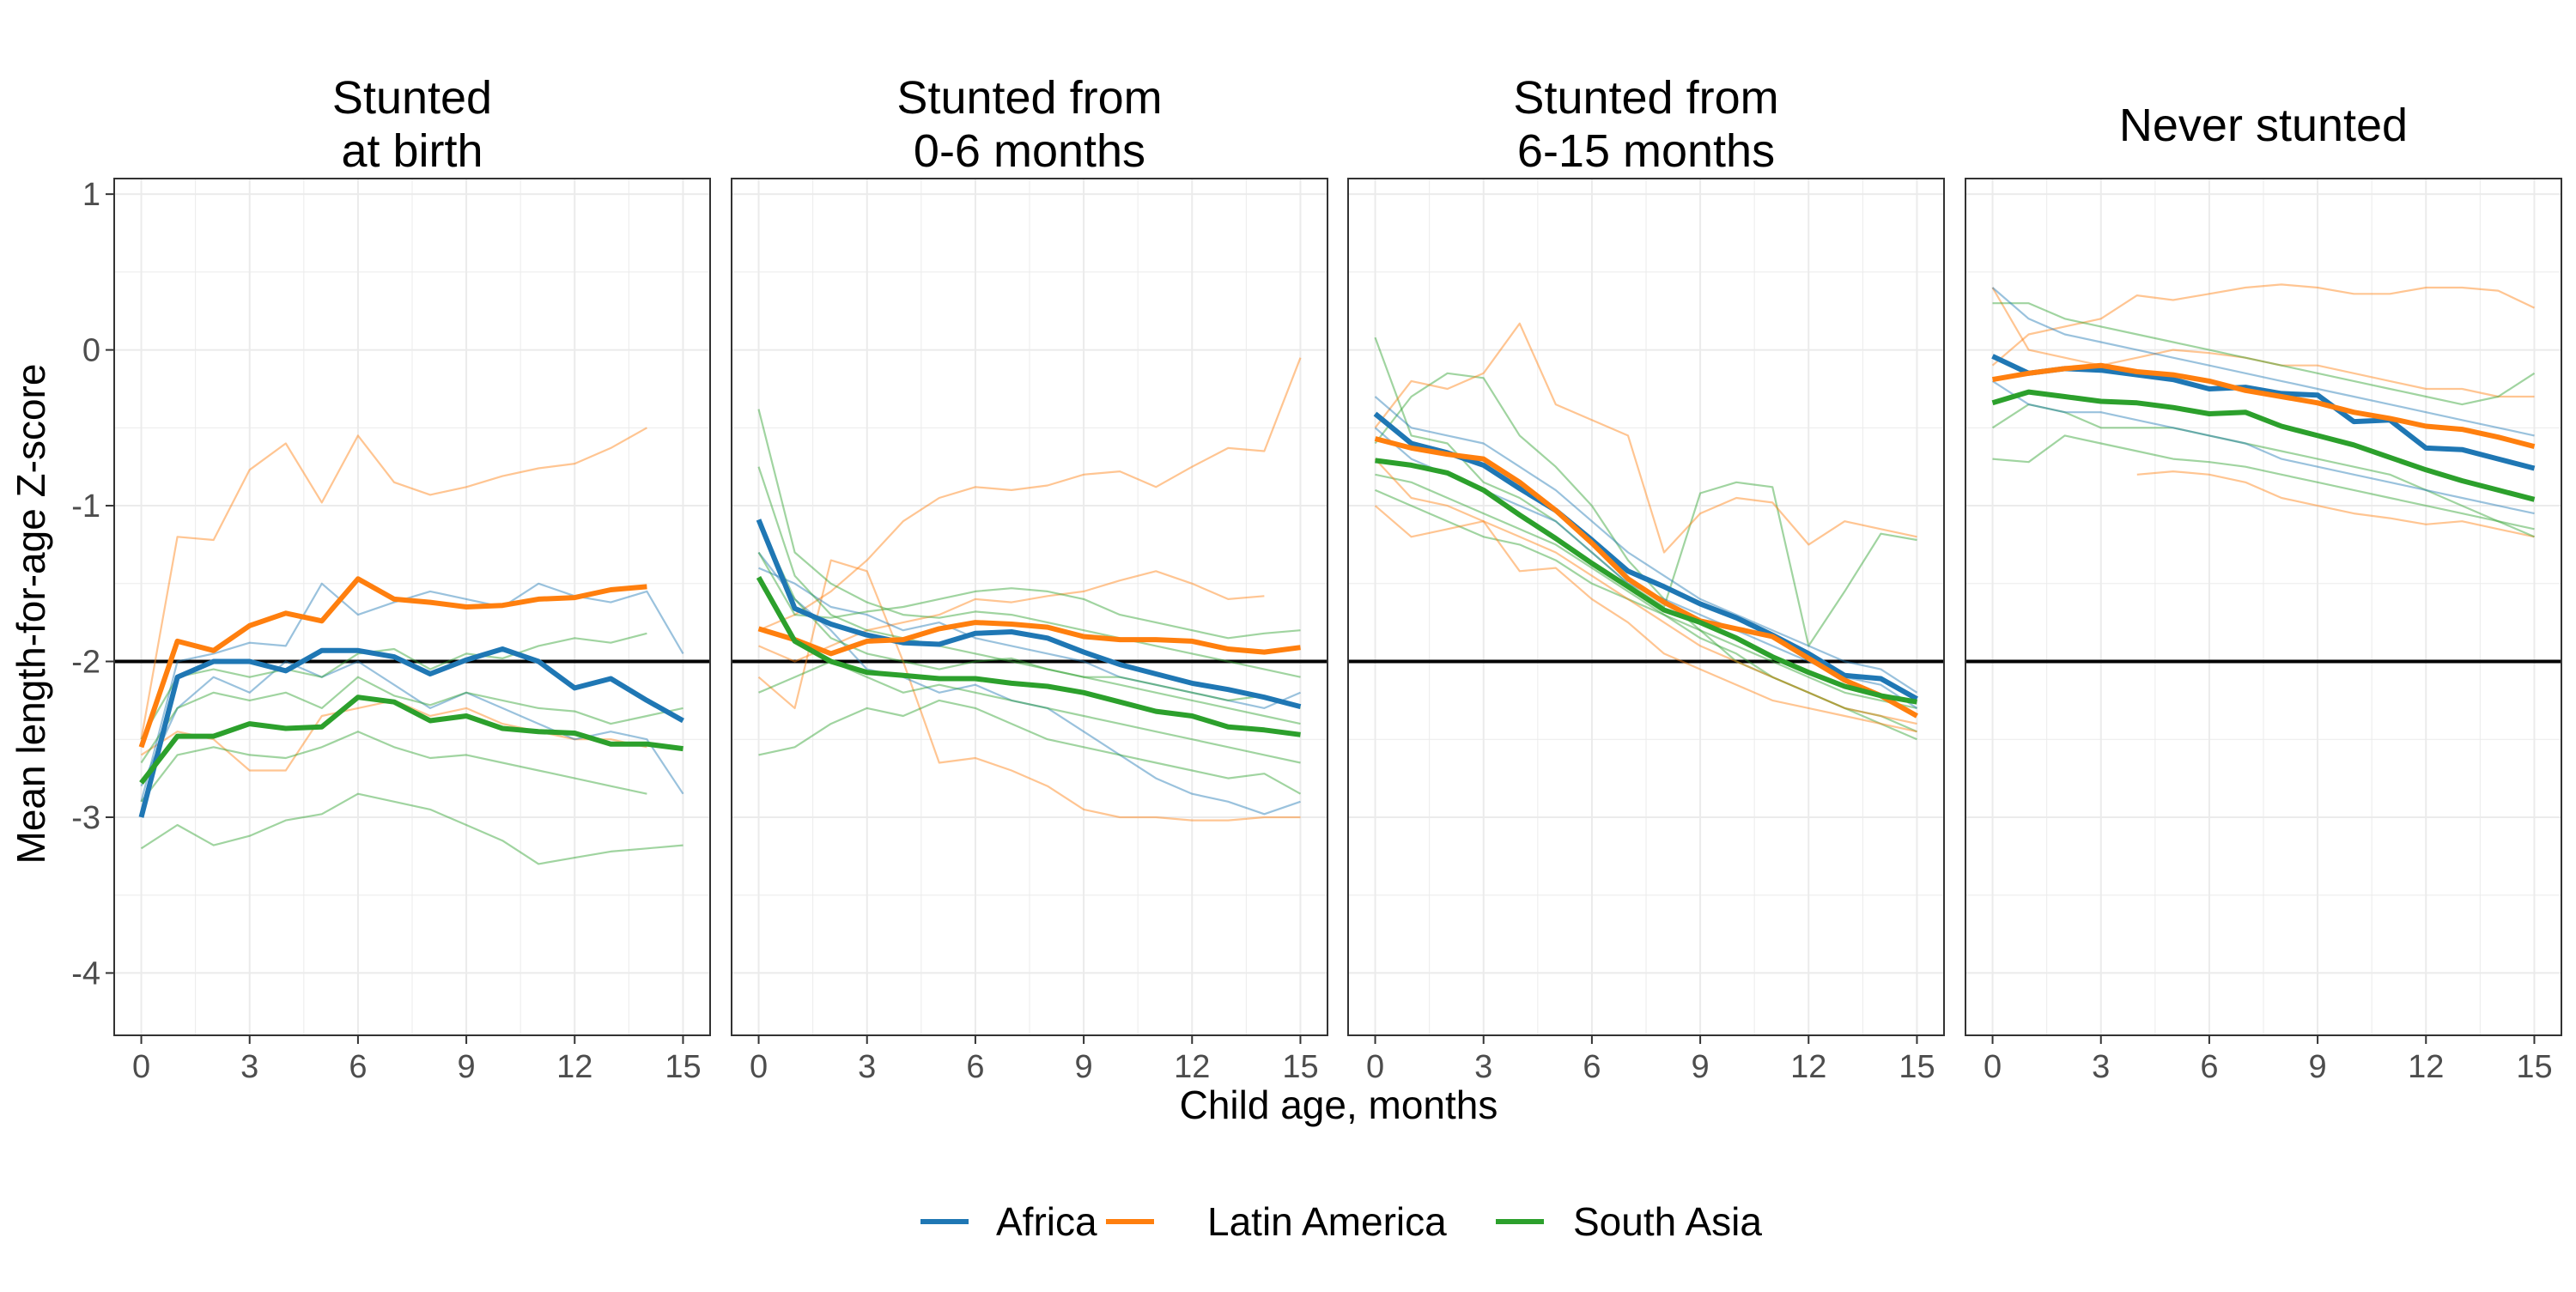  I want to click on y-tick-label: 0, so click(91, 351).